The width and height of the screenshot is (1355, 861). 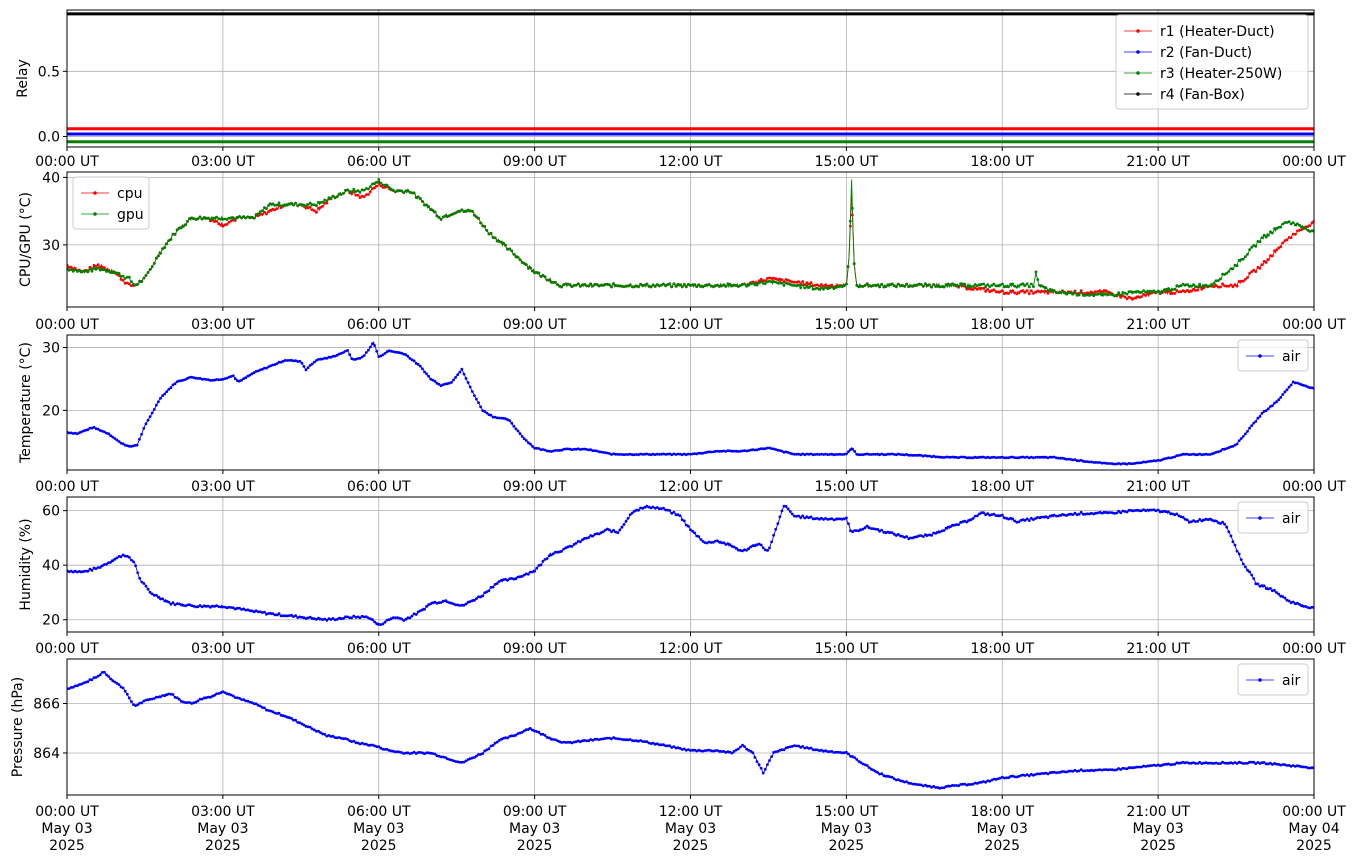 I want to click on x-tick-label: 12:00 UT, so click(x=691, y=649).